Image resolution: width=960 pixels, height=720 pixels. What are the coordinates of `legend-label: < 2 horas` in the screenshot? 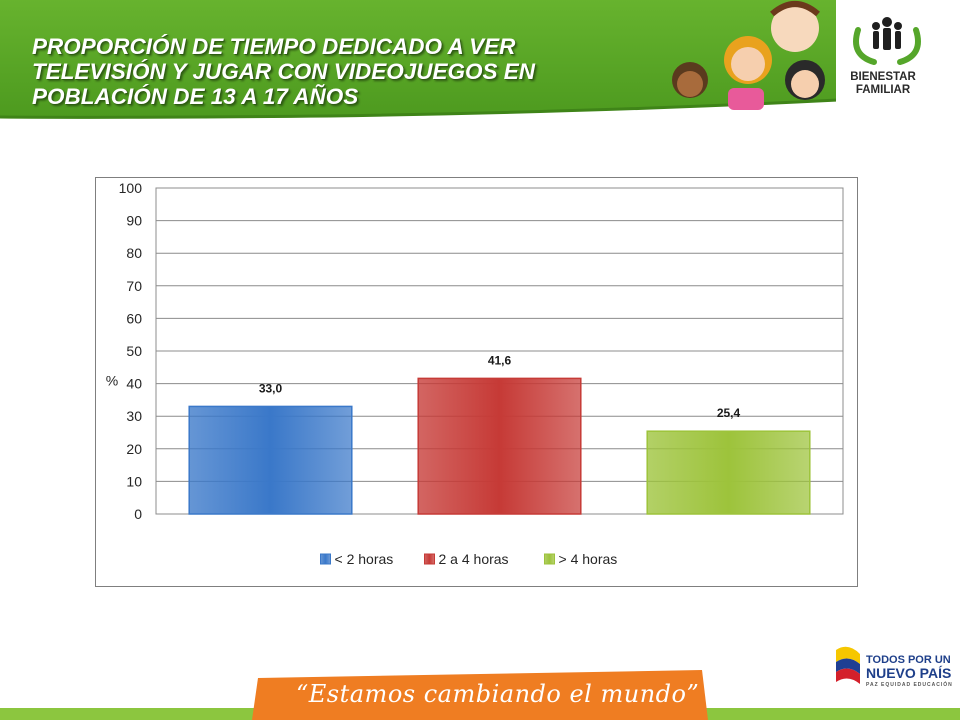 It's located at (364, 559).